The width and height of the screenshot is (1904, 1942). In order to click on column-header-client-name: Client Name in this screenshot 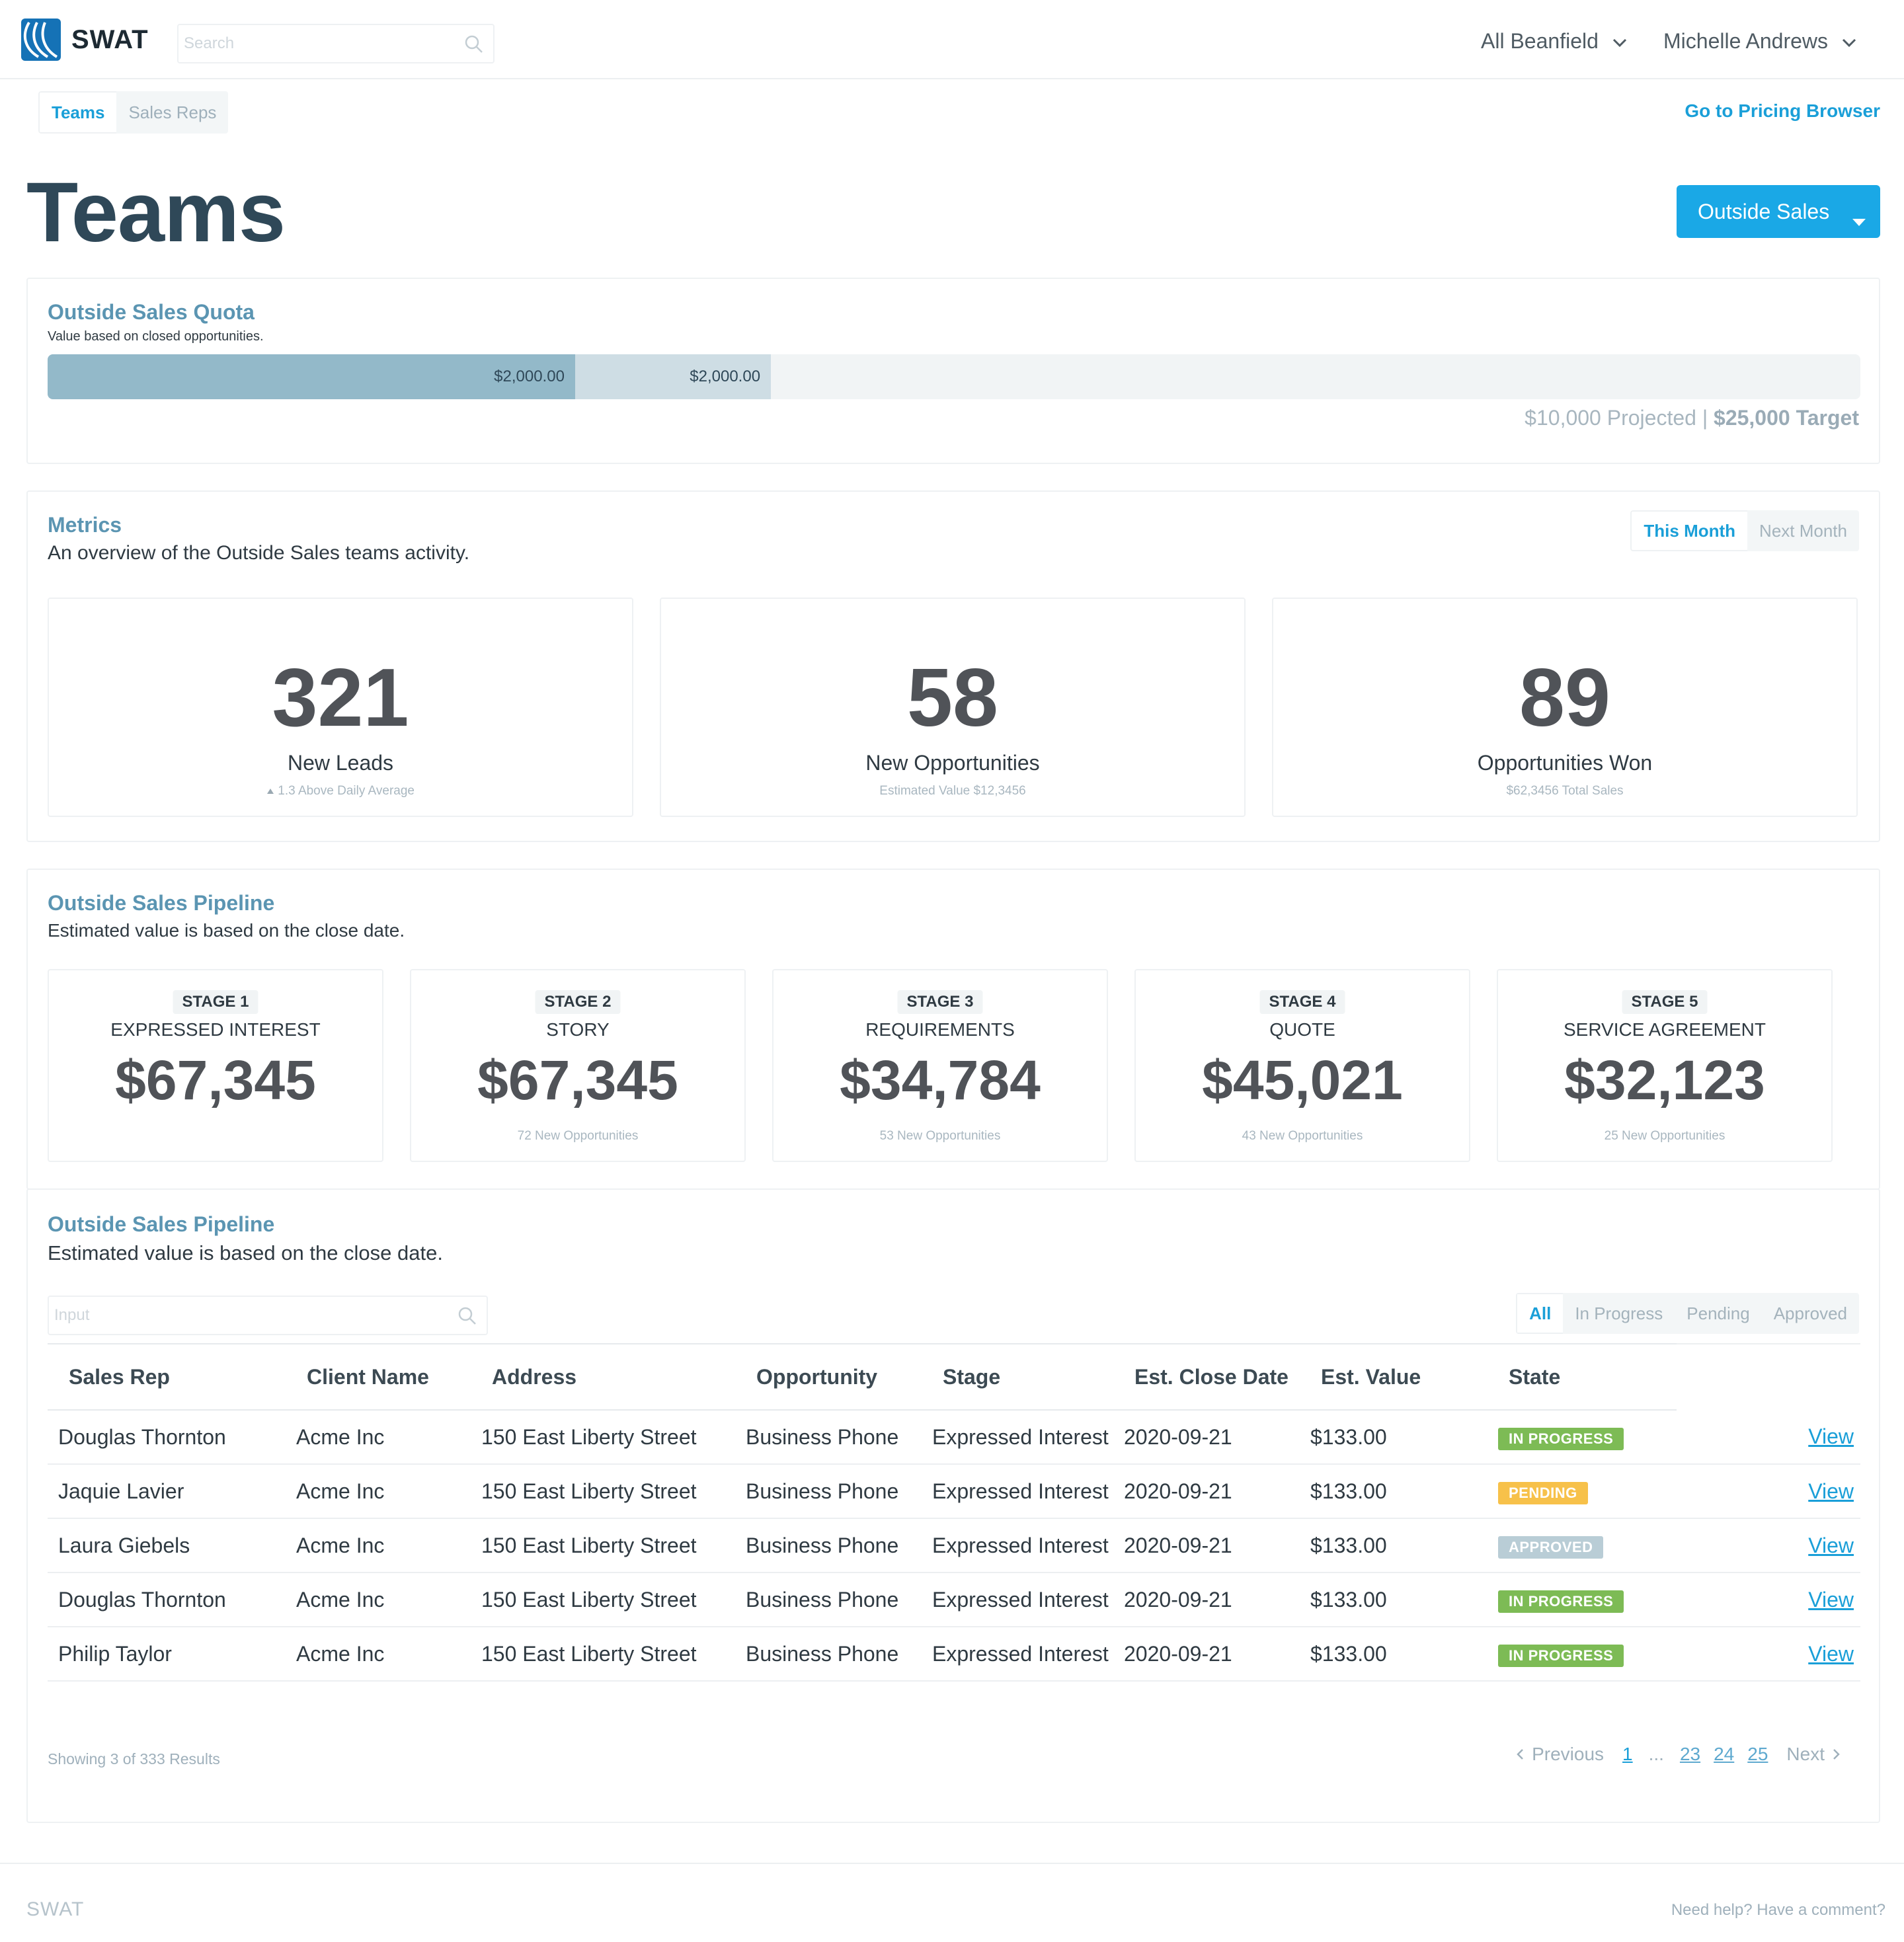, I will do `click(378, 1377)`.